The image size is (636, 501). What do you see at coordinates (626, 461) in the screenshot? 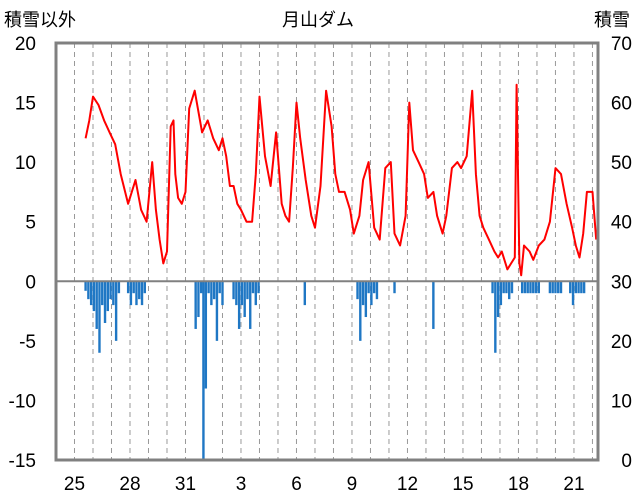
I see `right-tick-label: 0` at bounding box center [626, 461].